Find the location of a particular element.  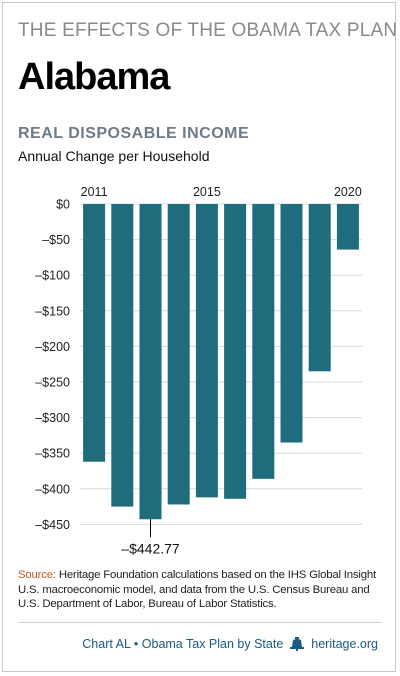

y-tick-label: –$200 is located at coordinates (52, 347).